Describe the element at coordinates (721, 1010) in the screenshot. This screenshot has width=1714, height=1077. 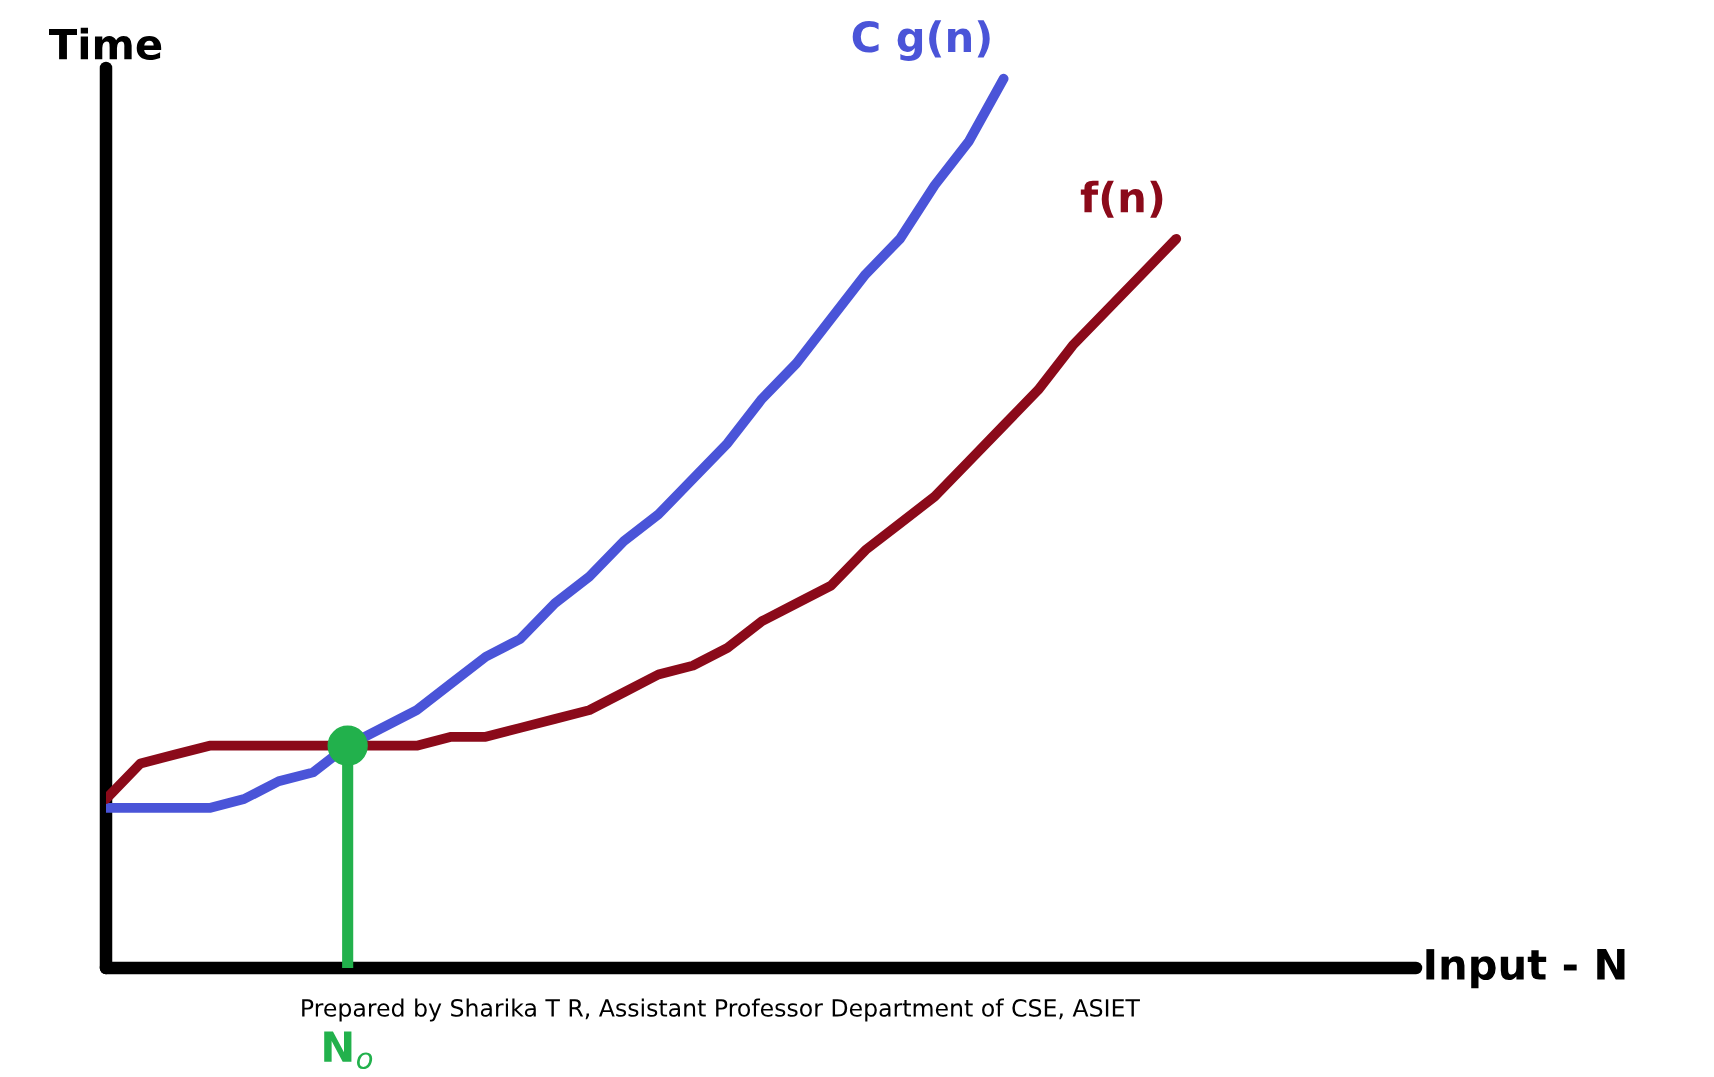
I see `text: Prepared by Sharika T R, Assistant Professor Department of CSE, ASIET` at that location.